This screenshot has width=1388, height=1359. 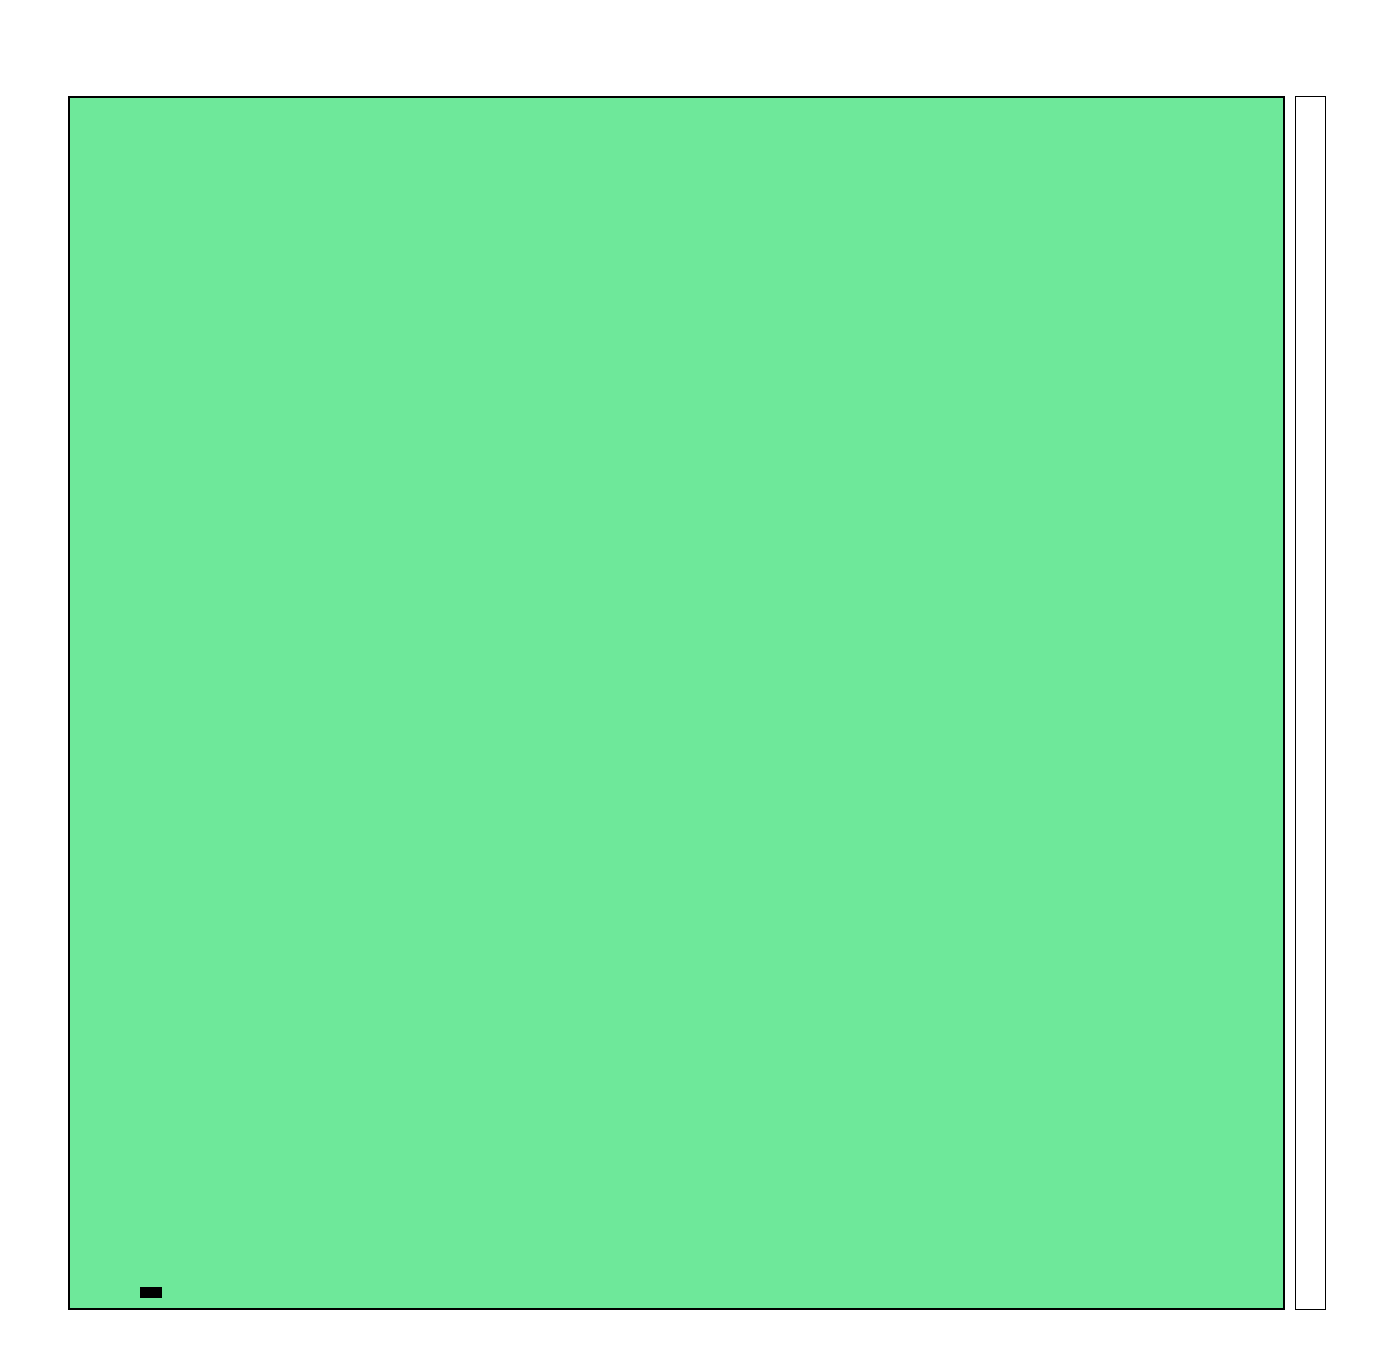 What do you see at coordinates (151, 1292) in the screenshot?
I see `copyright-banner` at bounding box center [151, 1292].